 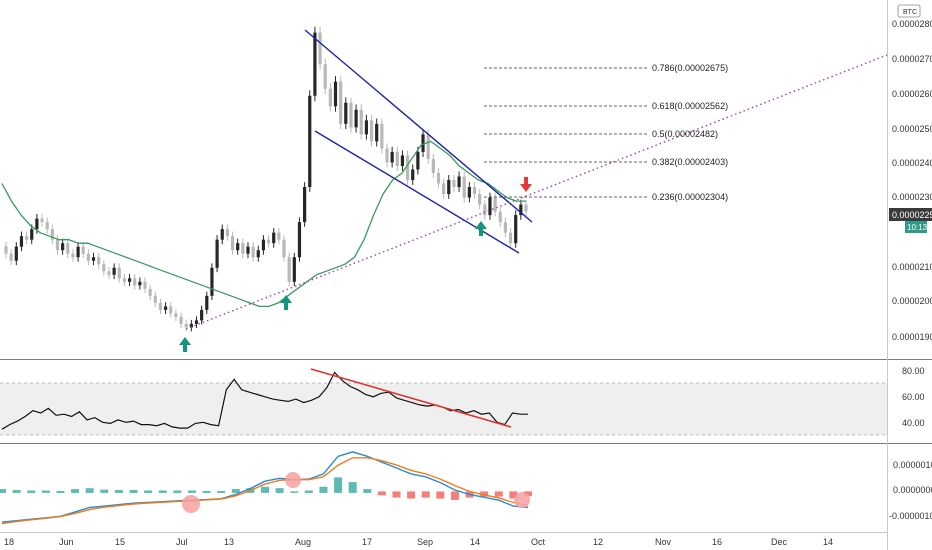 What do you see at coordinates (690, 106) in the screenshot?
I see `fib-label-0618: 0.618(0.00002562)` at bounding box center [690, 106].